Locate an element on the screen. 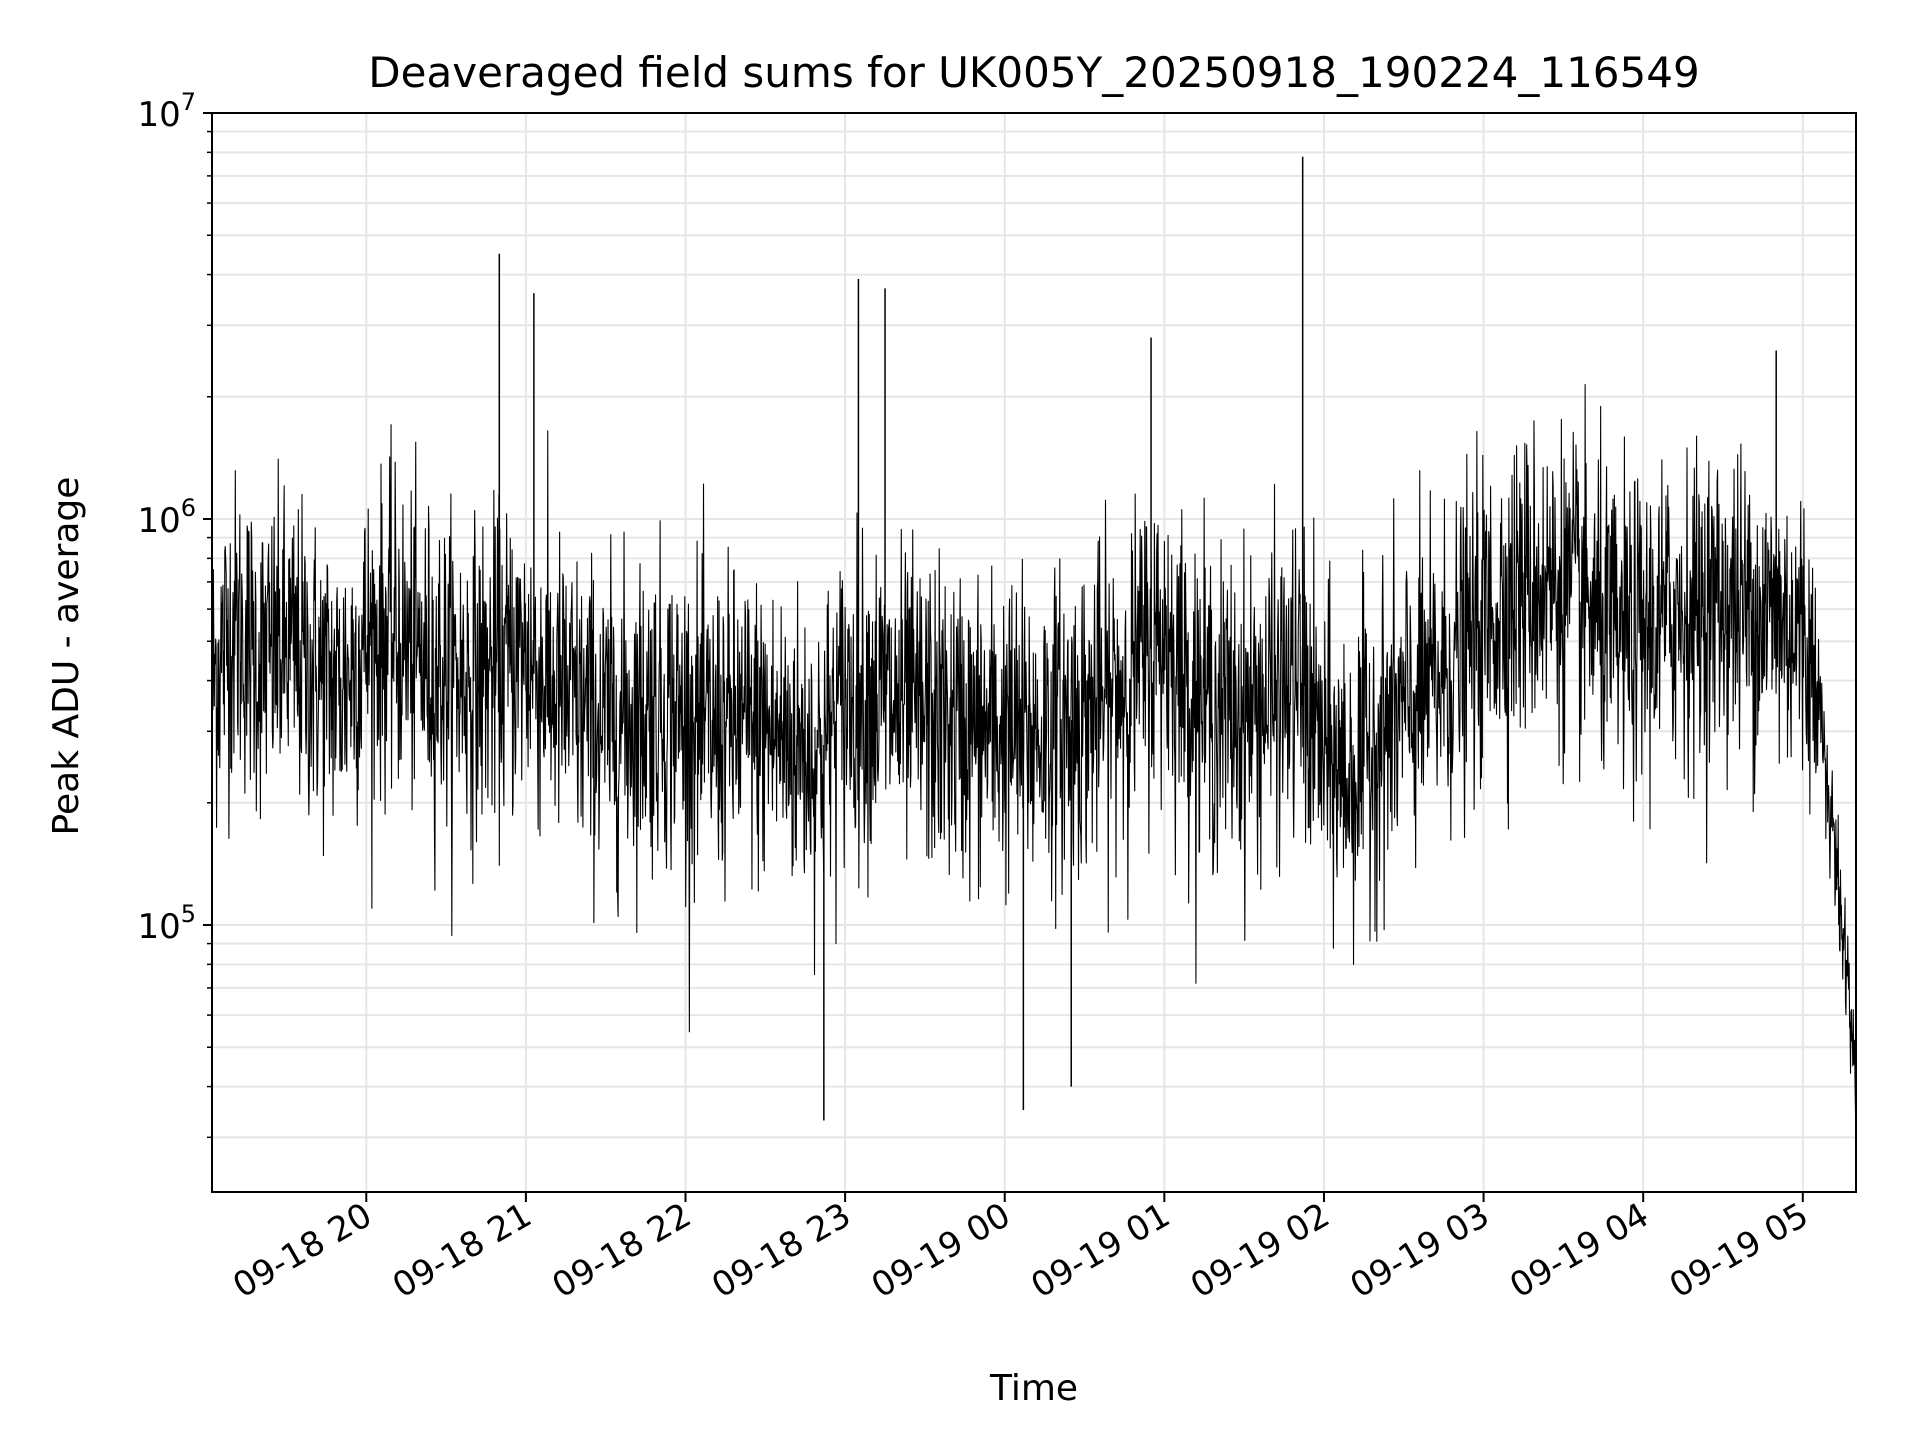  y-axis-label: Peak ADU - average is located at coordinates (66, 656).